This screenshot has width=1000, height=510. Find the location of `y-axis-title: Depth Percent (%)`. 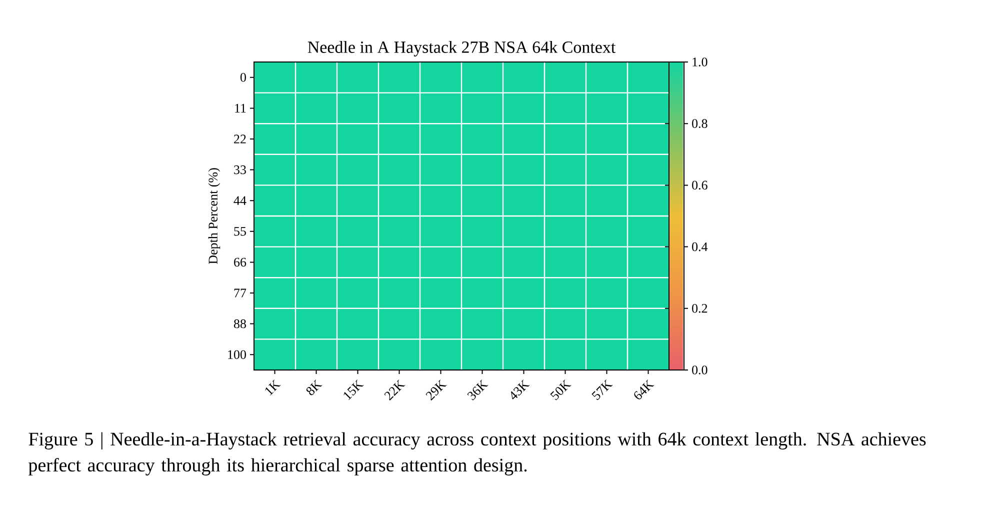

y-axis-title: Depth Percent (%) is located at coordinates (214, 216).